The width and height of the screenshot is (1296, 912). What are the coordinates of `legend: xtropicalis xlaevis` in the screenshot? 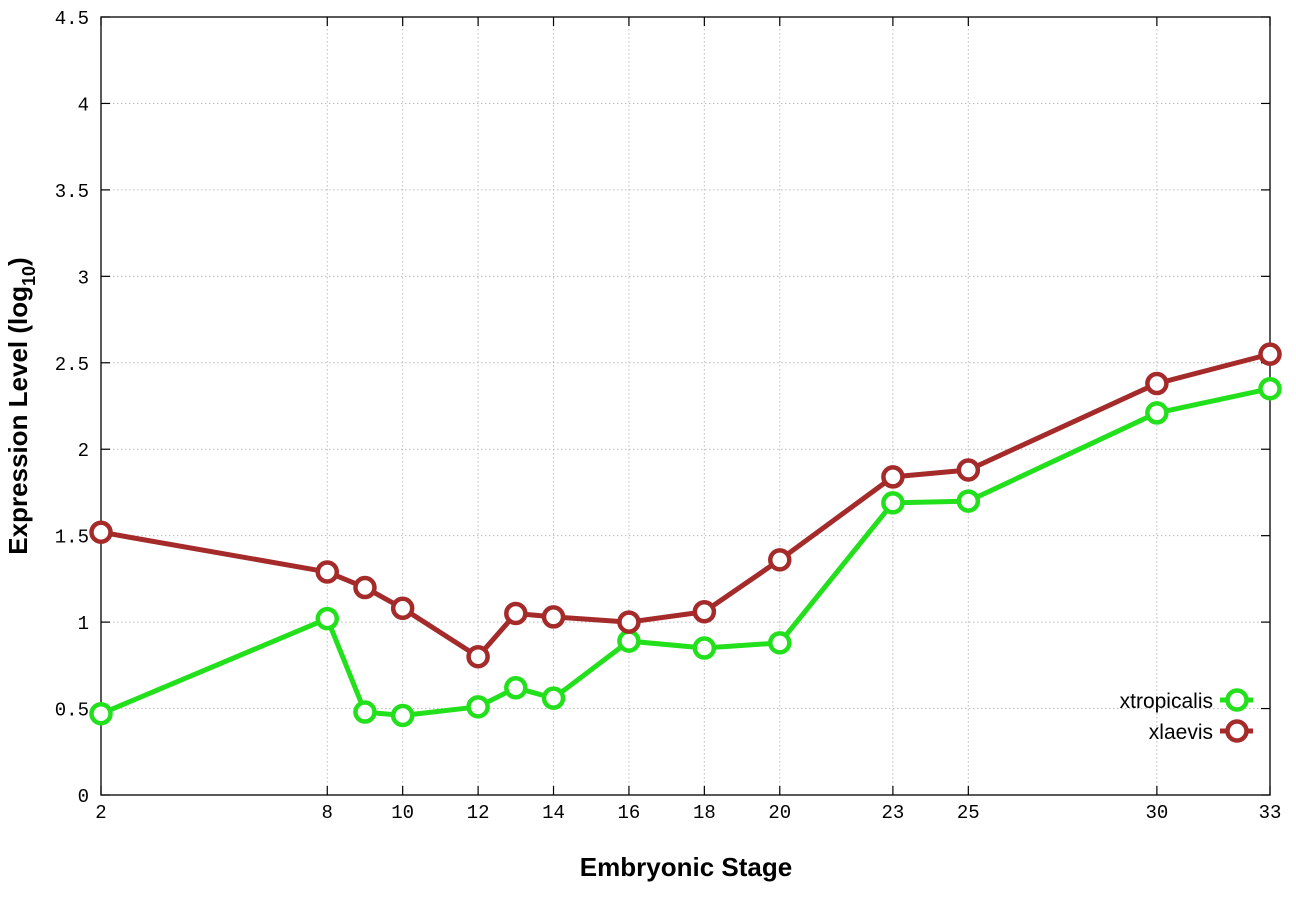 It's located at (1186, 716).